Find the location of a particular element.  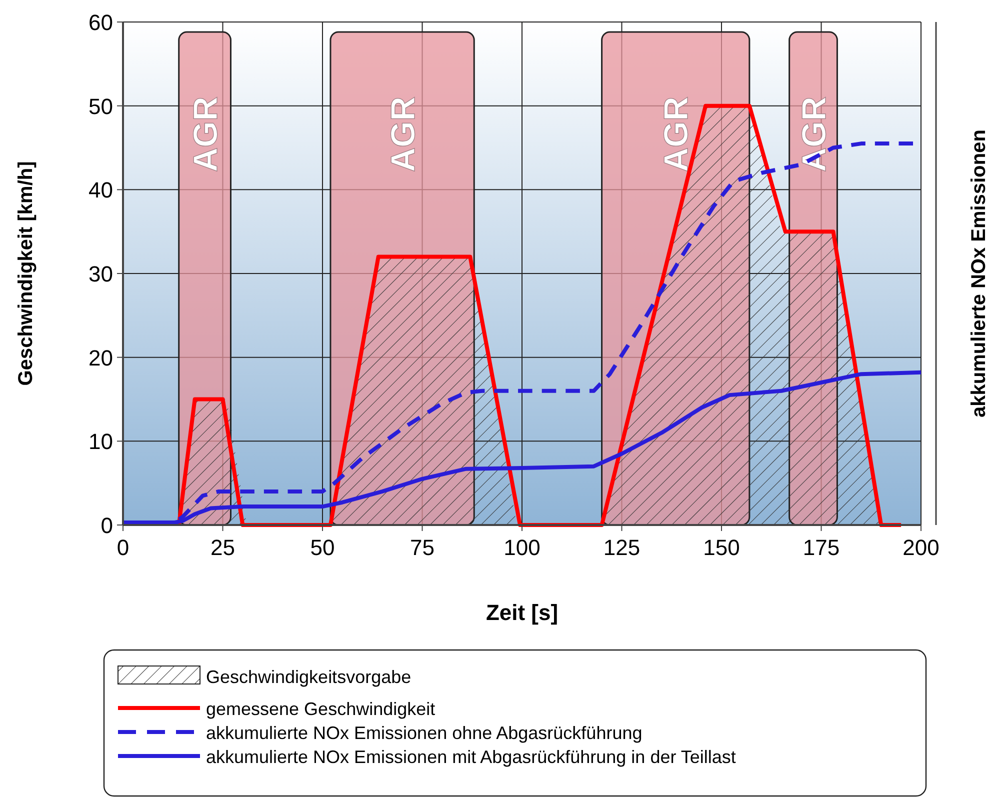

x-tick-label: 150 is located at coordinates (721, 547).